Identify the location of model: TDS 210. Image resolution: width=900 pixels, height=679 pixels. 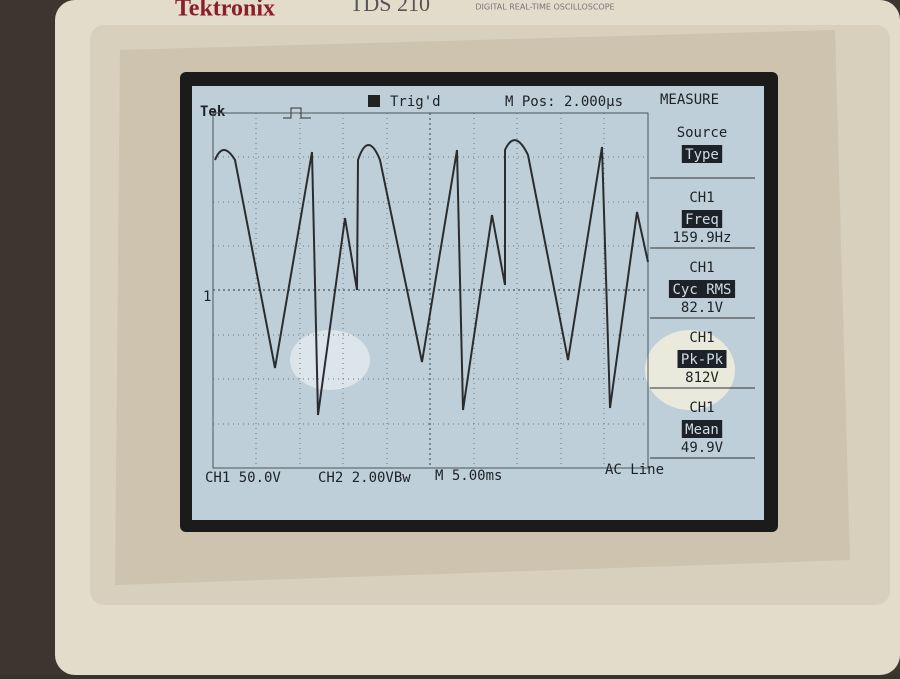
(390, 8).